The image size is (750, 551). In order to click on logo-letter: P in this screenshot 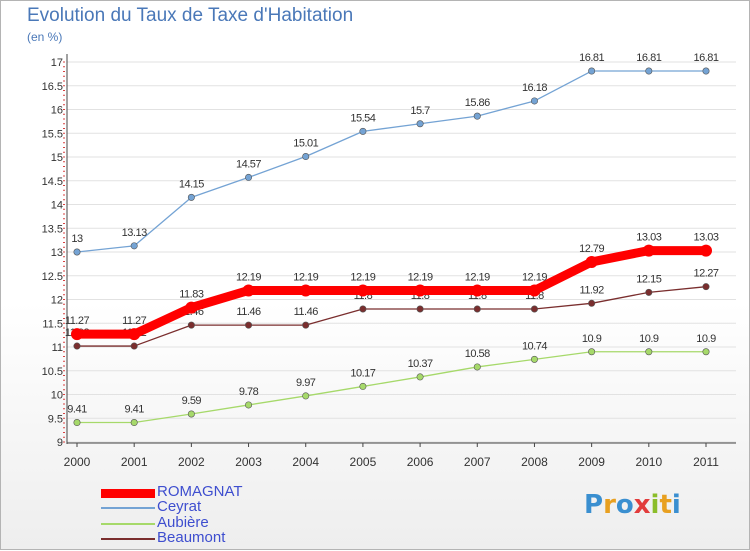, I will do `click(594, 505)`.